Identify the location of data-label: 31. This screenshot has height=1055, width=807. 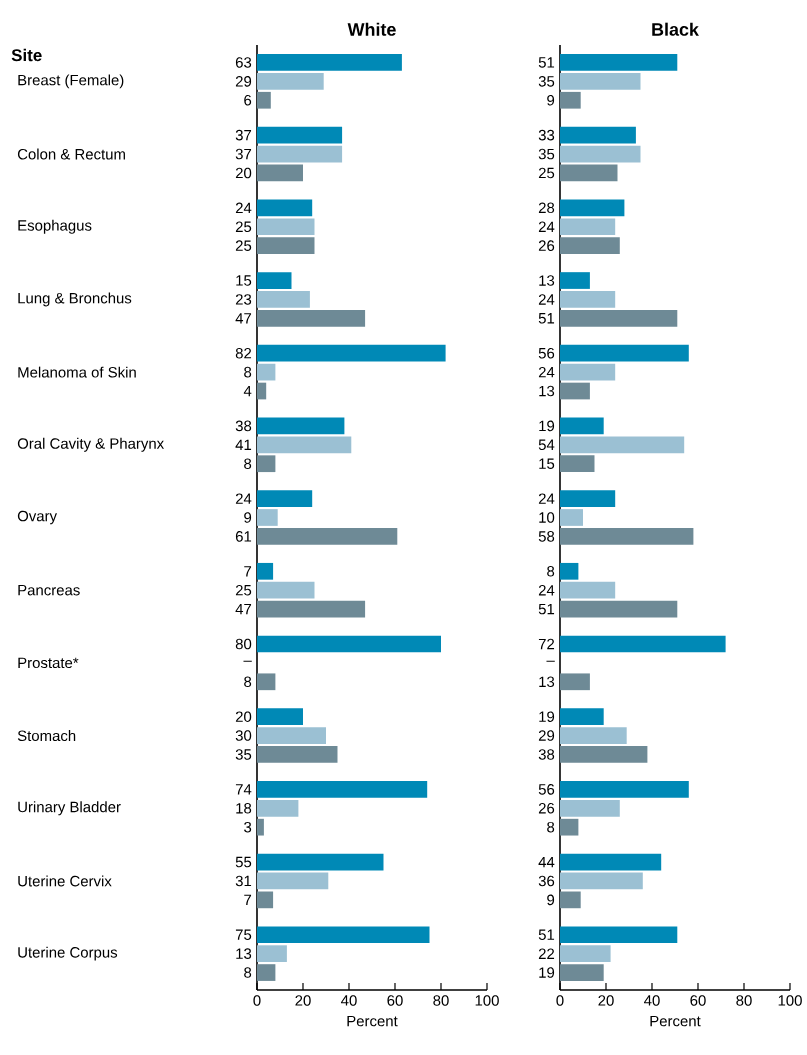
(243, 881).